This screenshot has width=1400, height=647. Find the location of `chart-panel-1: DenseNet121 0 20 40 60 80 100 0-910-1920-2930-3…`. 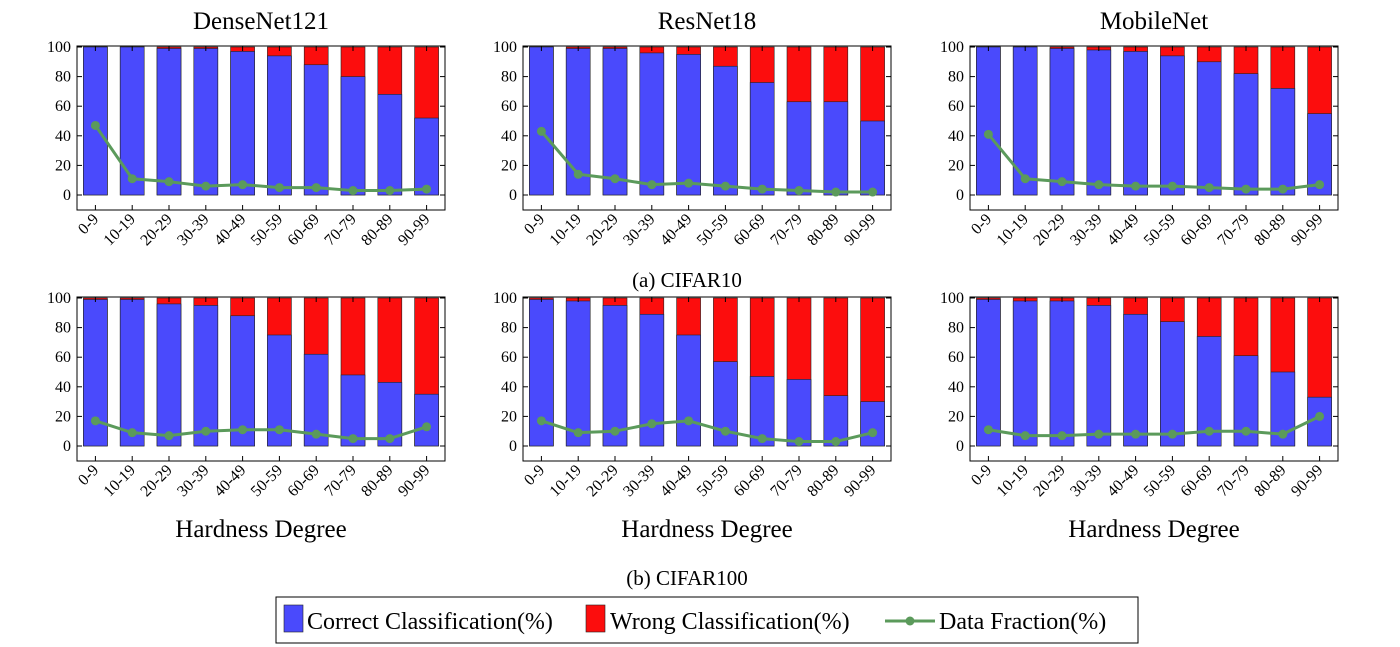

chart-panel-1: DenseNet121 0 20 40 60 80 100 0-910-1920-2930-3… is located at coordinates (246, 128).